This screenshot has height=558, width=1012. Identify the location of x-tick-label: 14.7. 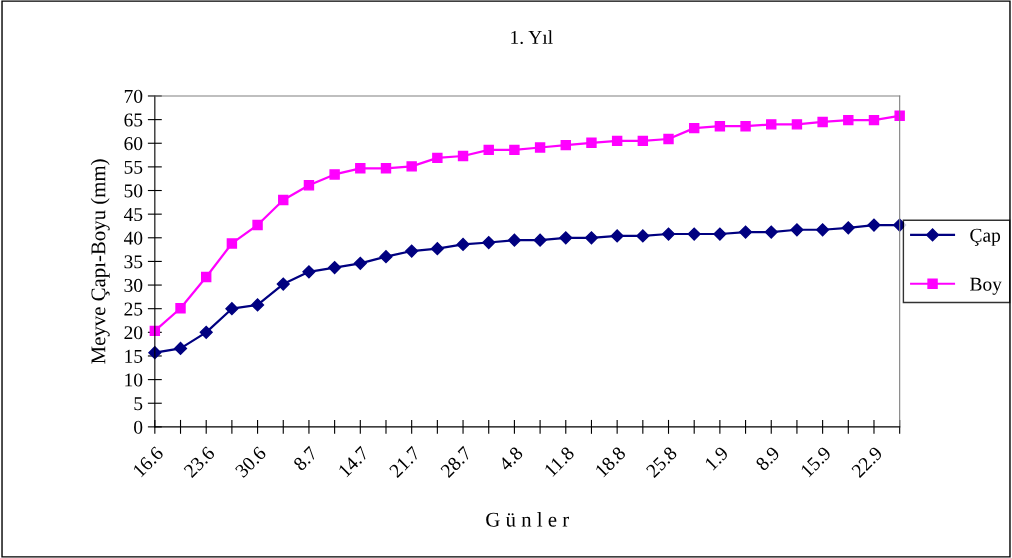
(353, 461).